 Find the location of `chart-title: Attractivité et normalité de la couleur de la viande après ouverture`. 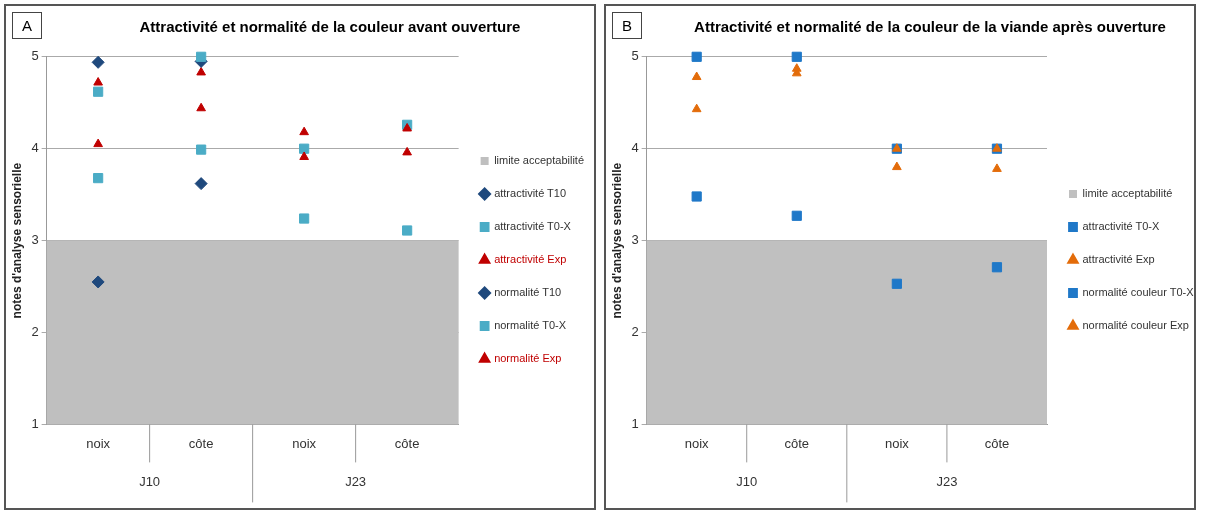

chart-title: Attractivité et normalité de la couleur de la viande après ouverture is located at coordinates (930, 26).